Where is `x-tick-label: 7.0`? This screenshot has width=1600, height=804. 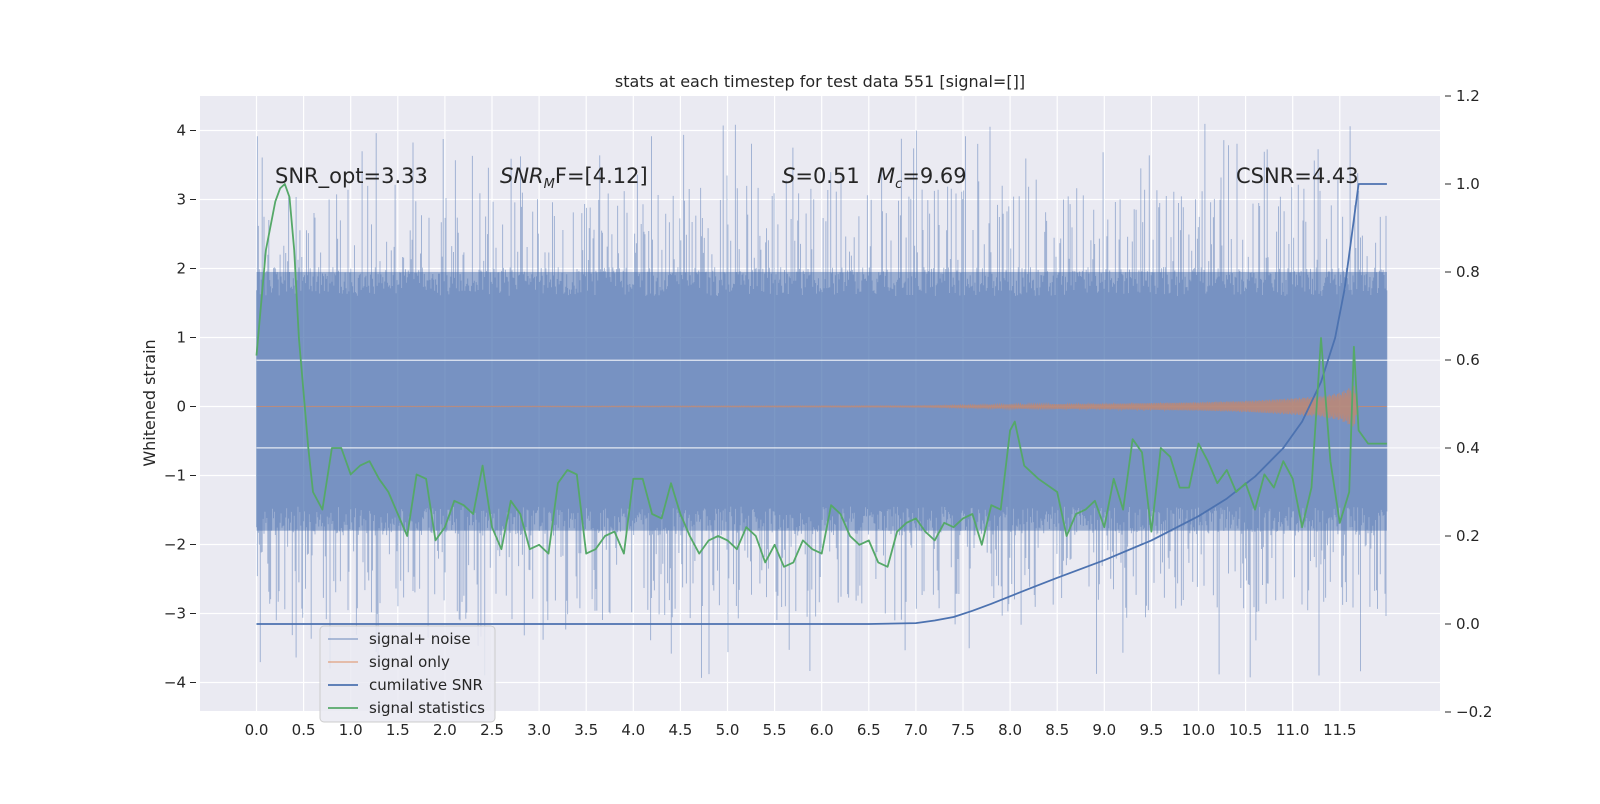 x-tick-label: 7.0 is located at coordinates (916, 730).